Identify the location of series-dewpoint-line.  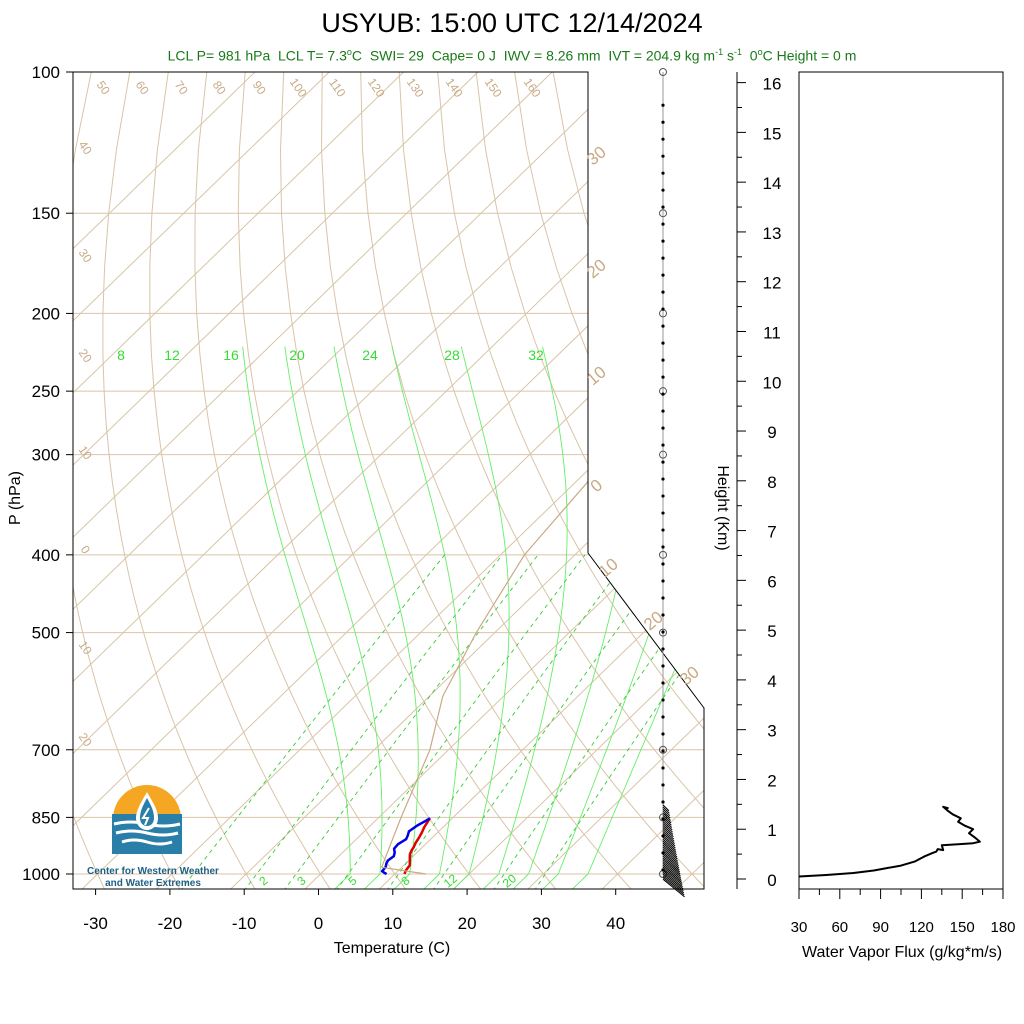
(405, 846).